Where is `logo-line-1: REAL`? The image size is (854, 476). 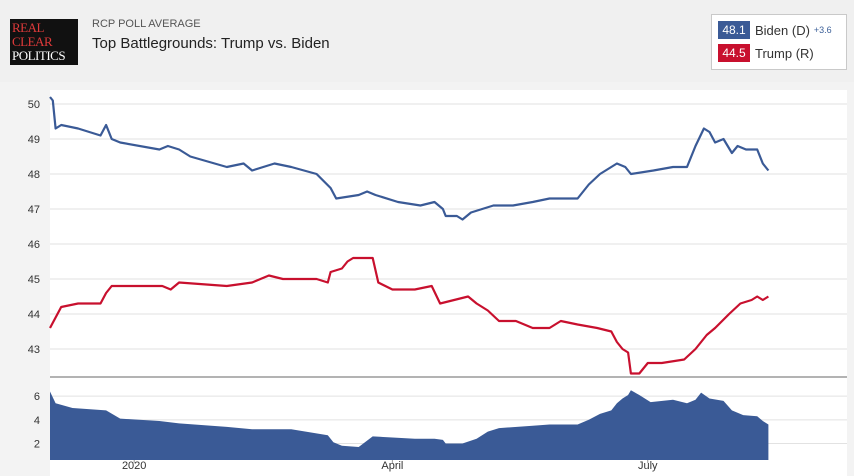 logo-line-1: REAL is located at coordinates (28, 27).